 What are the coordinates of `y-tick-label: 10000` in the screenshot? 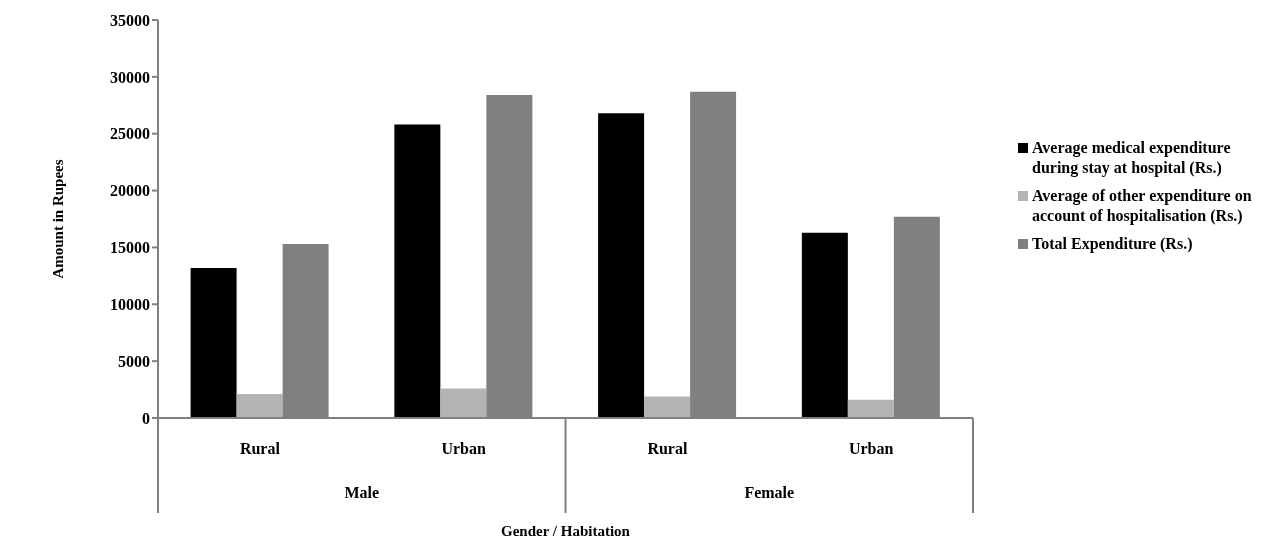 It's located at (130, 304).